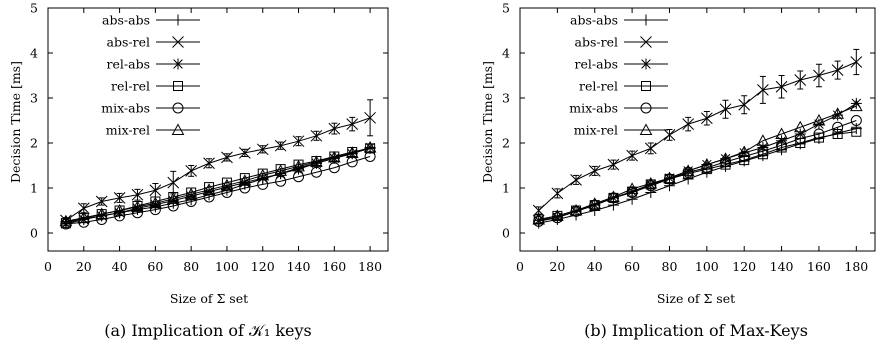 This screenshot has height=350, width=880. I want to click on legend-marker-rel-abs, so click(178, 64).